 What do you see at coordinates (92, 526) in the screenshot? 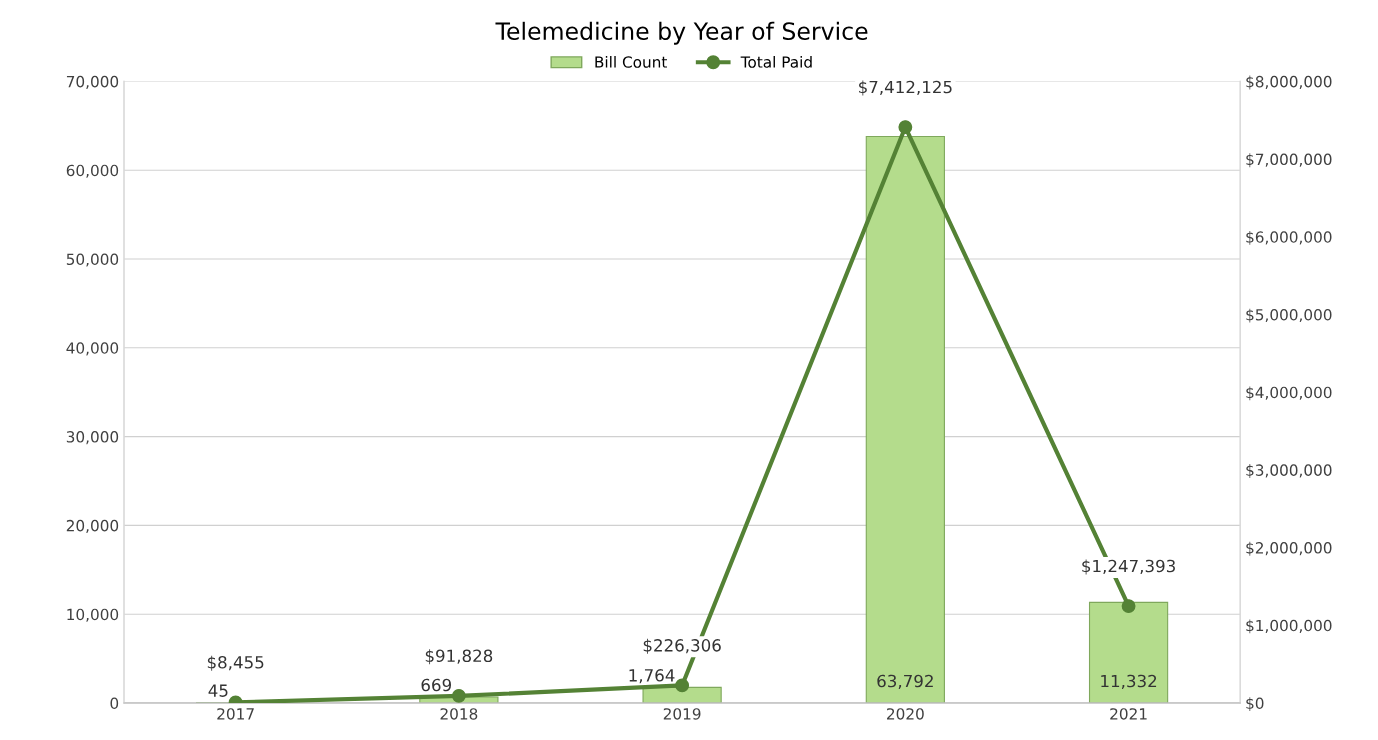
I see `y-tick-label: 20,000` at bounding box center [92, 526].